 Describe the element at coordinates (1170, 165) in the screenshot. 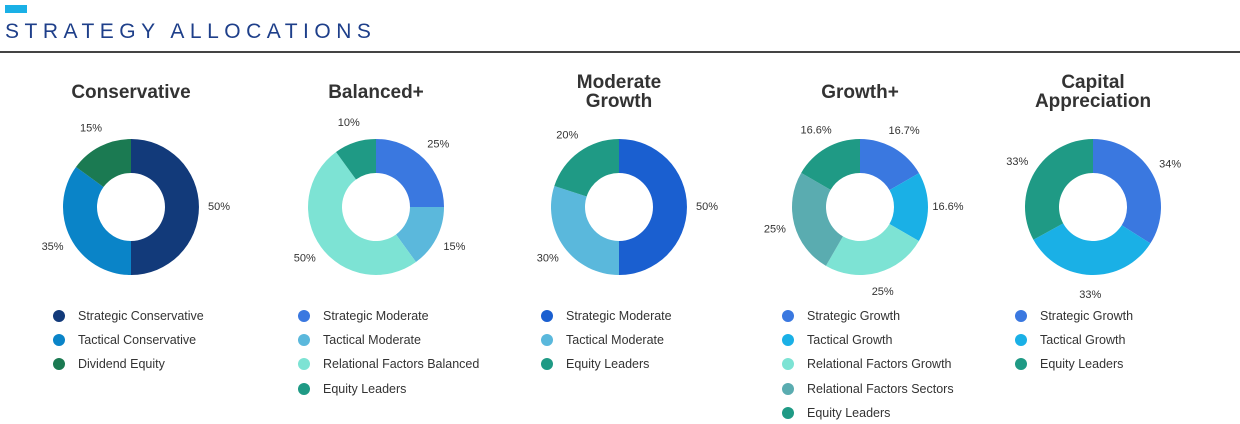

I see `value-label: 34%` at that location.